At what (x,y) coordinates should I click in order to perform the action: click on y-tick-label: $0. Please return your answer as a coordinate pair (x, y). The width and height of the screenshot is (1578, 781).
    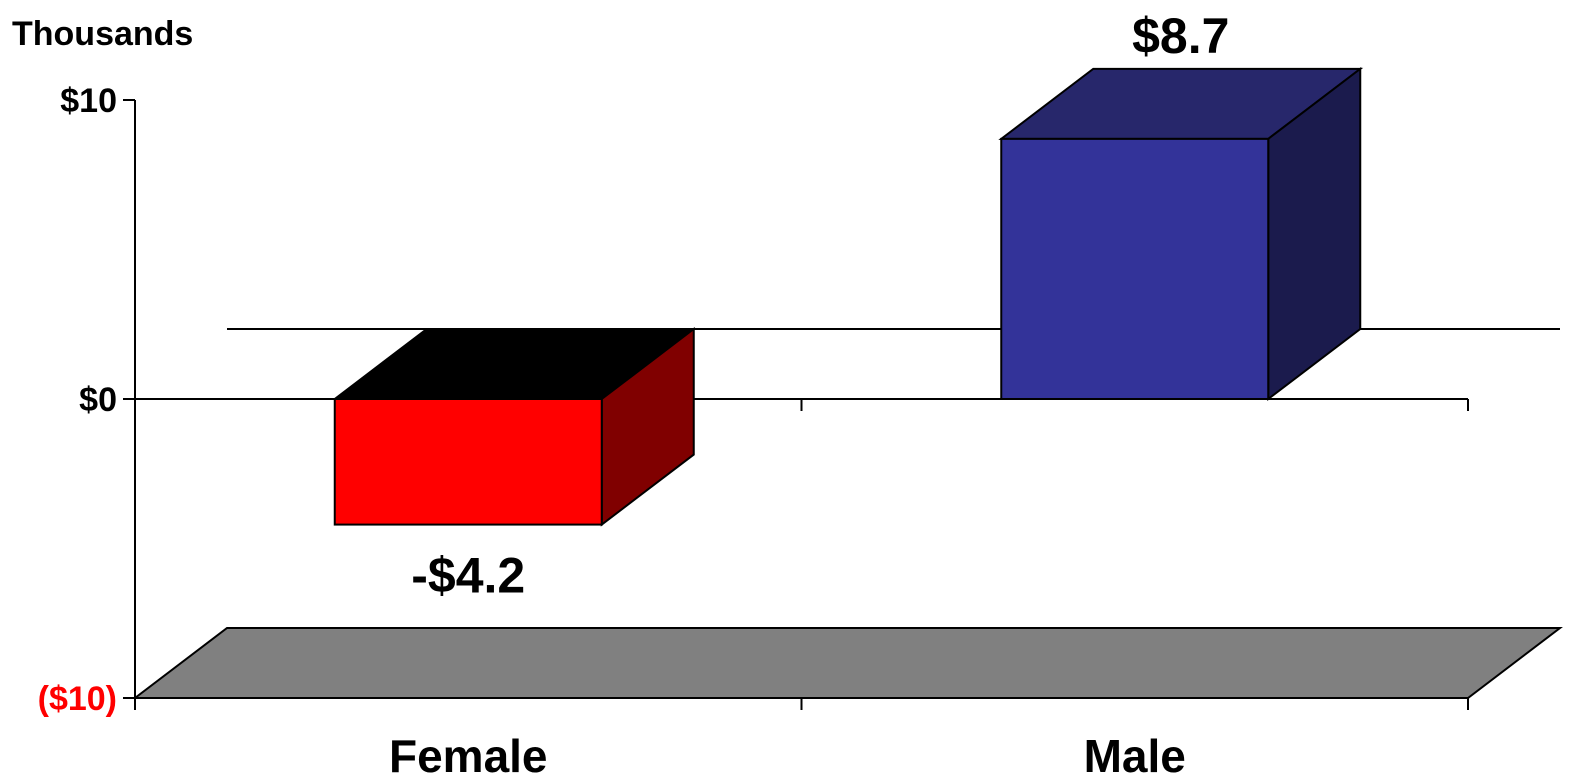
    Looking at the image, I should click on (98, 400).